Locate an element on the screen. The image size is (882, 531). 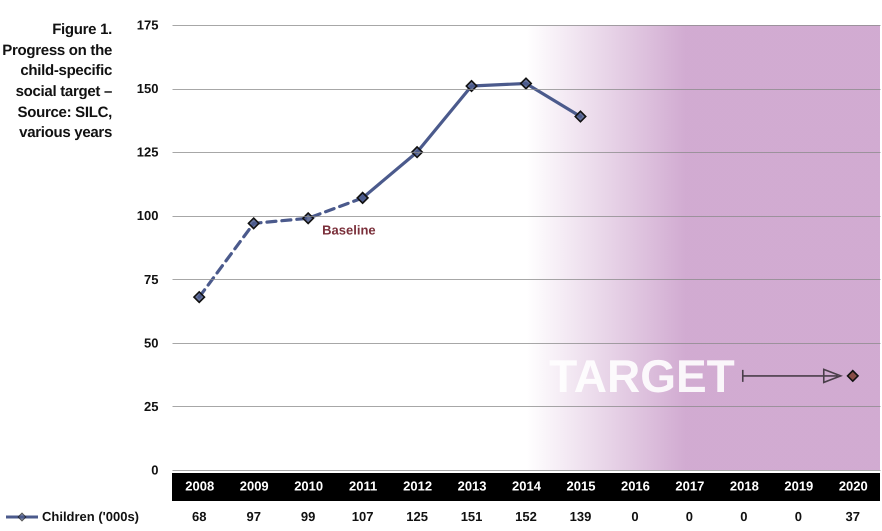
x-tick-label: 2010 is located at coordinates (309, 486).